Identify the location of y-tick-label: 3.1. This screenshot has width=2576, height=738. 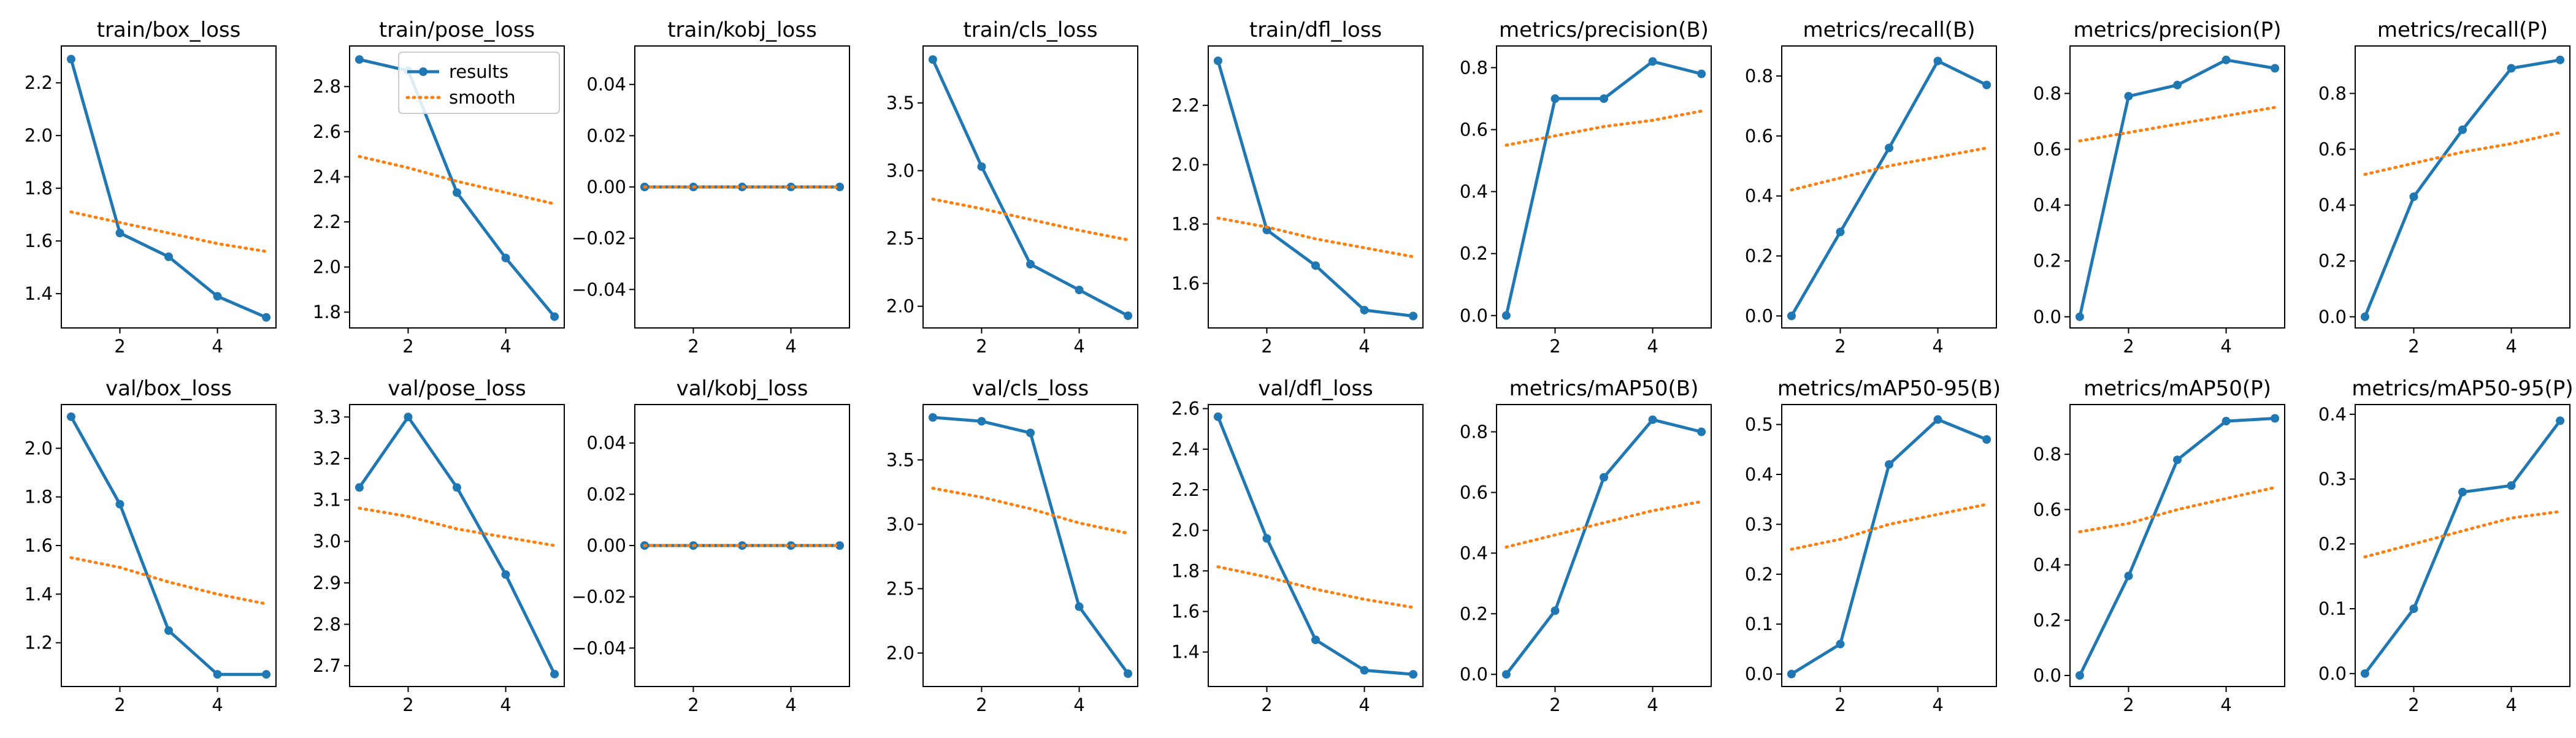
(327, 500).